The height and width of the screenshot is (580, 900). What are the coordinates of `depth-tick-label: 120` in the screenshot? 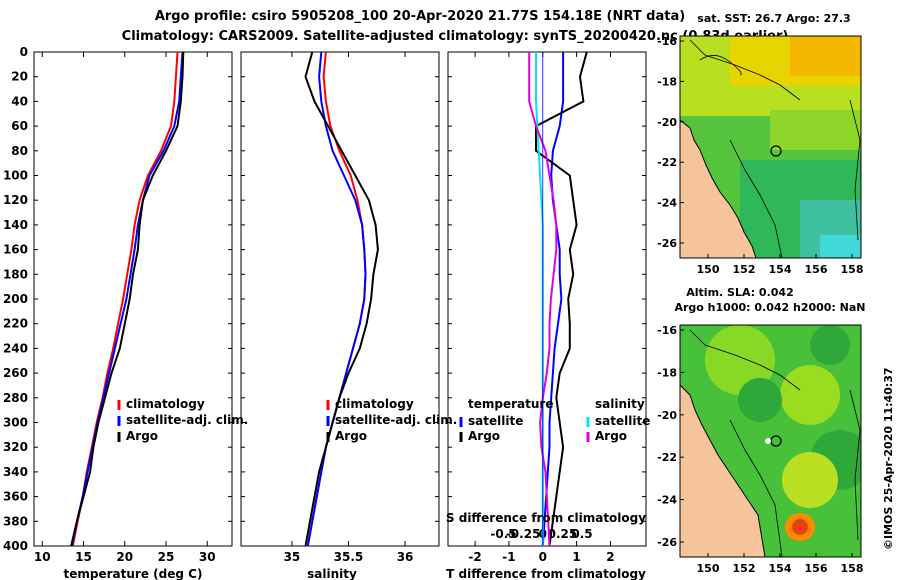 It's located at (15, 200).